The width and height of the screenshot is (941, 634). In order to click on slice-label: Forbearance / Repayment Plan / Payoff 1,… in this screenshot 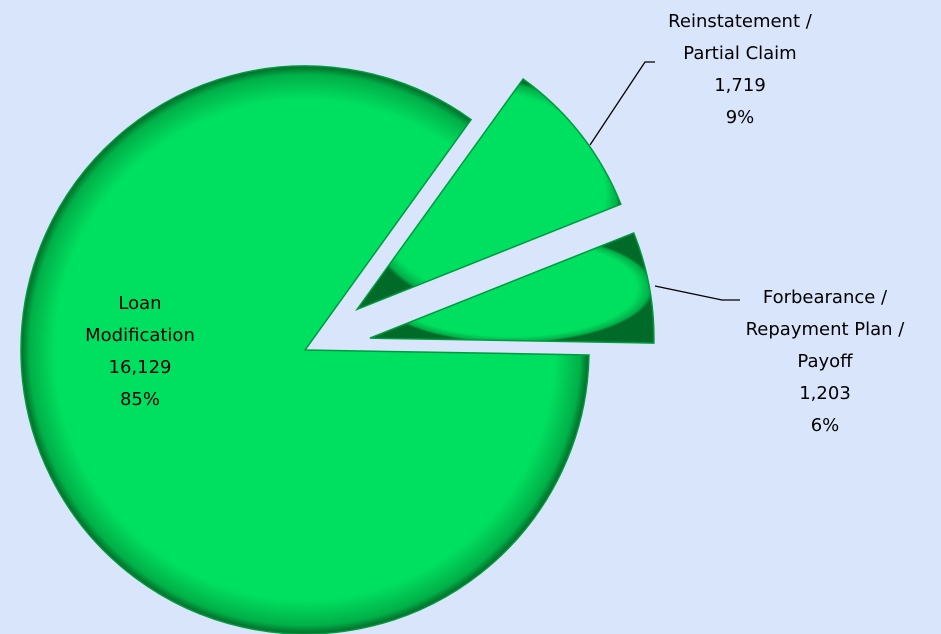, I will do `click(825, 362)`.